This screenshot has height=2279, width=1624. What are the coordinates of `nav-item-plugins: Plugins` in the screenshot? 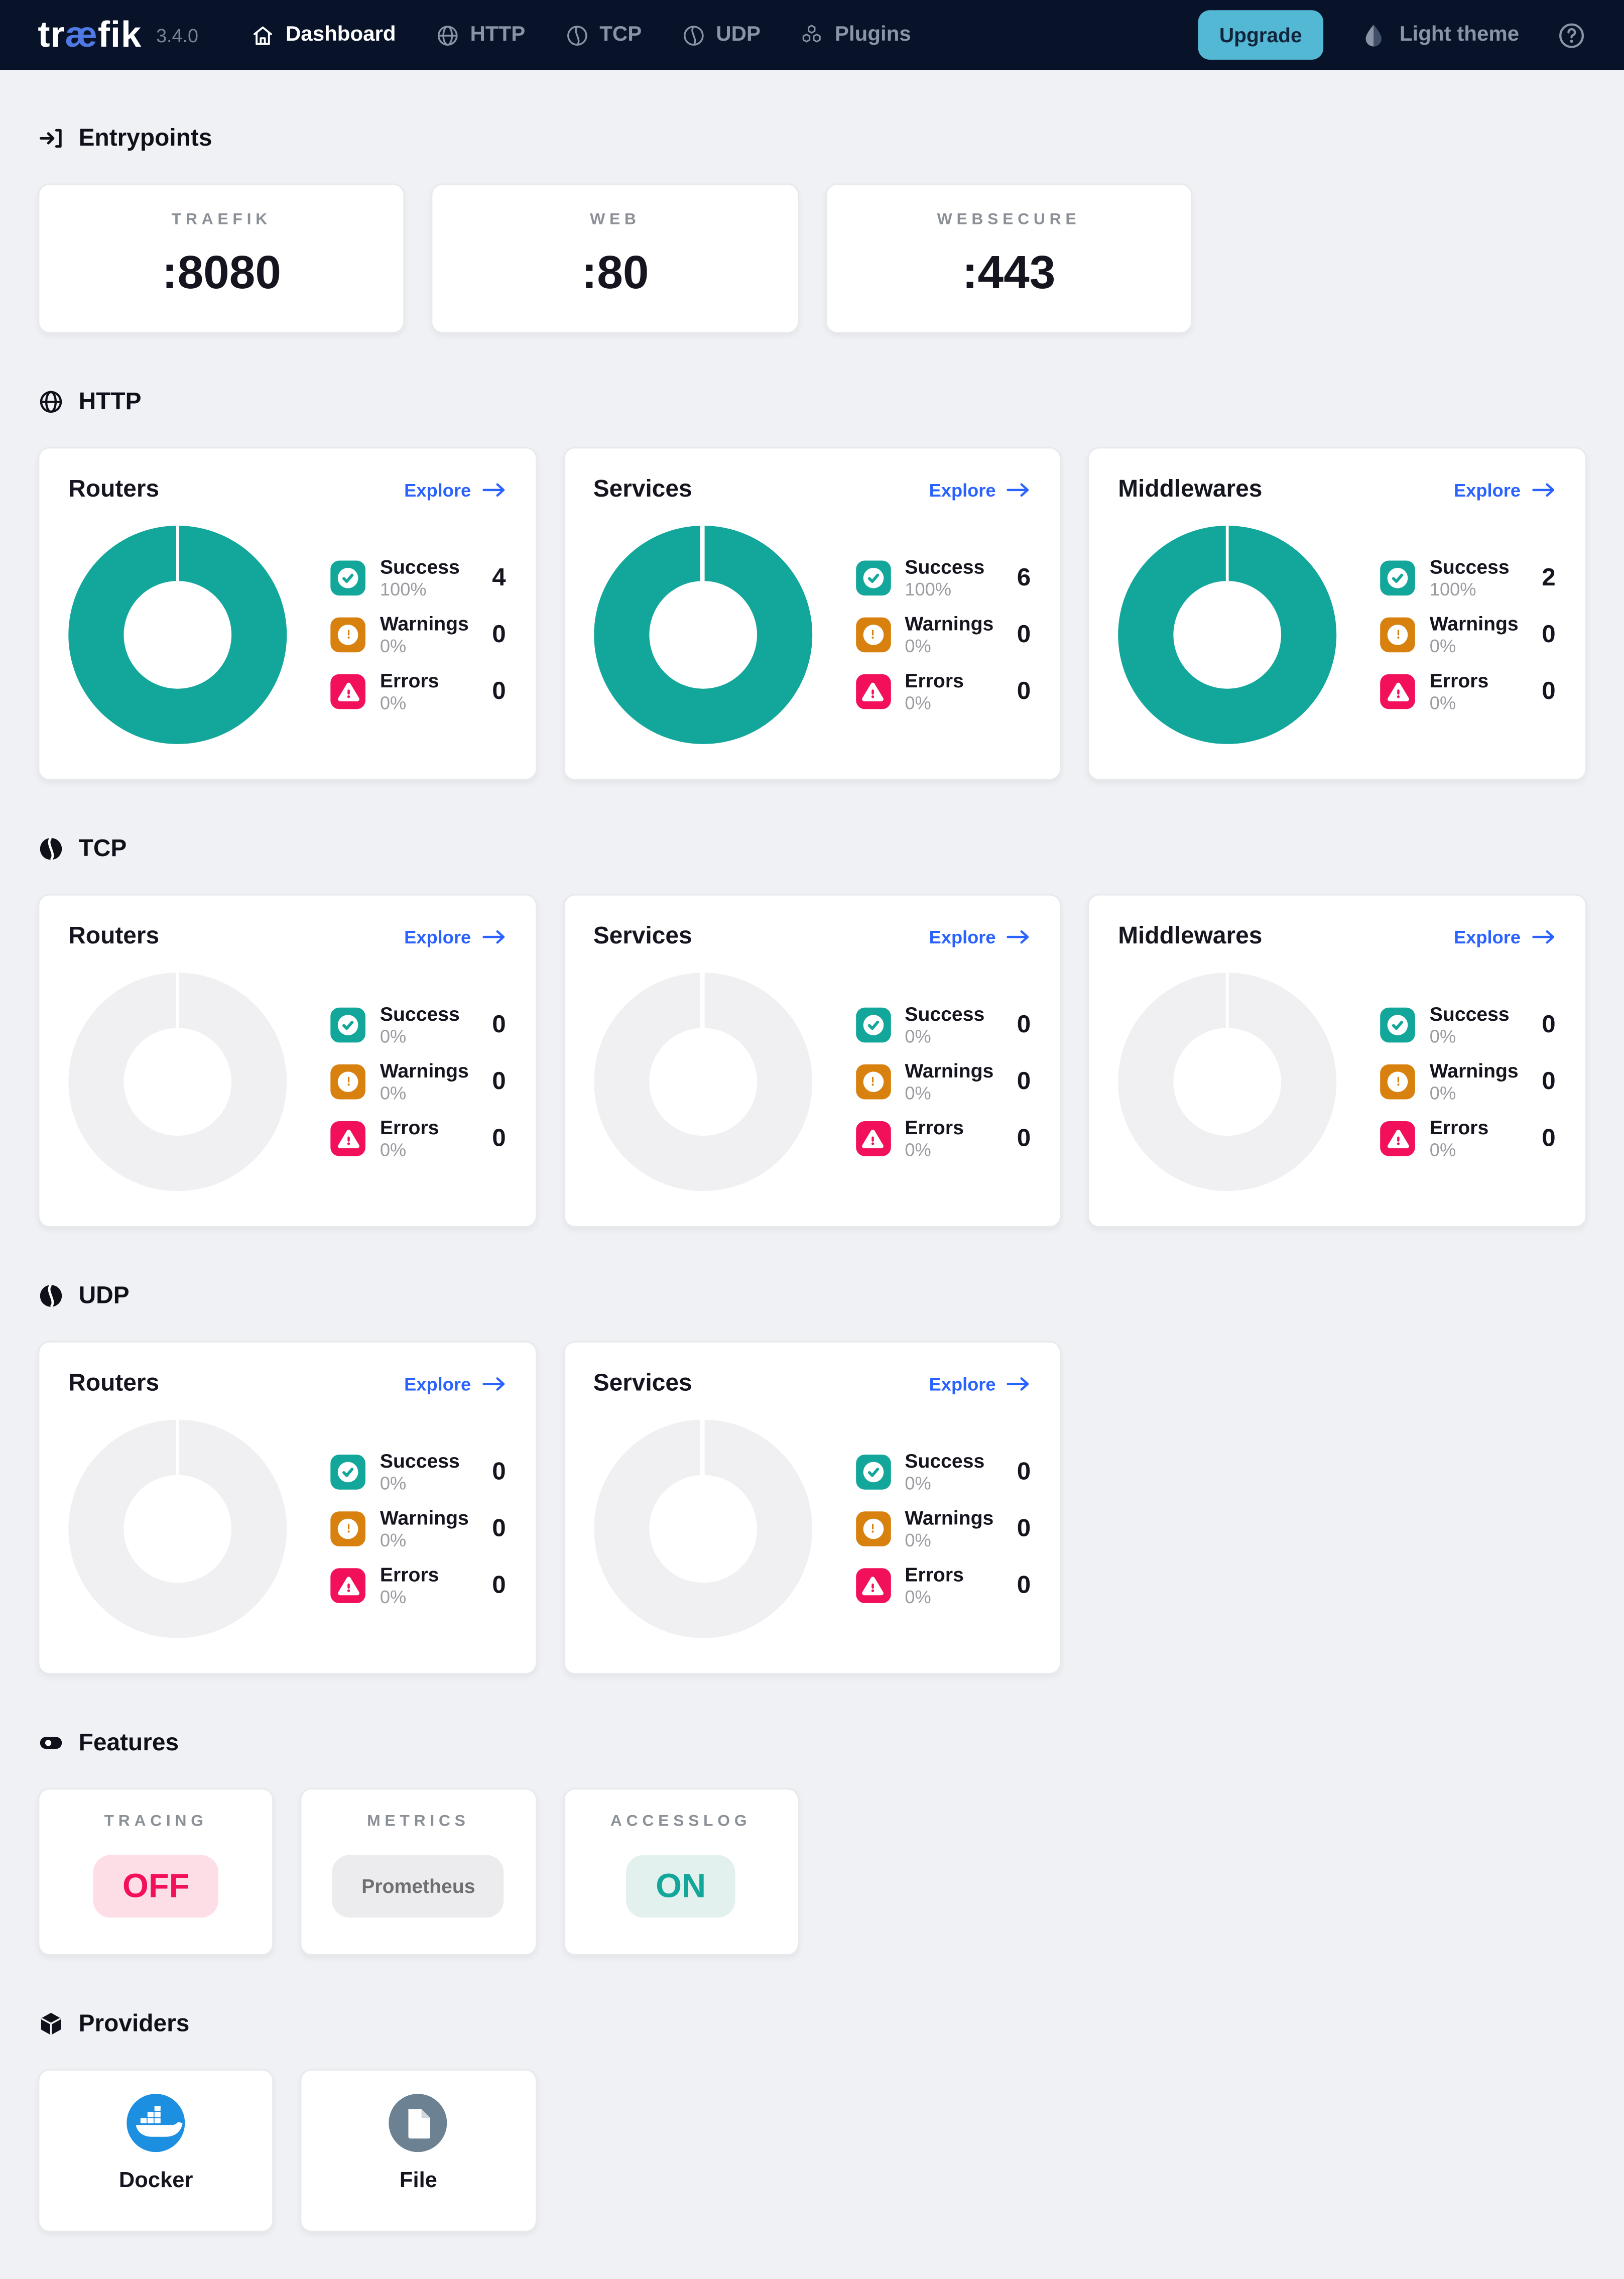 It's located at (855, 35).